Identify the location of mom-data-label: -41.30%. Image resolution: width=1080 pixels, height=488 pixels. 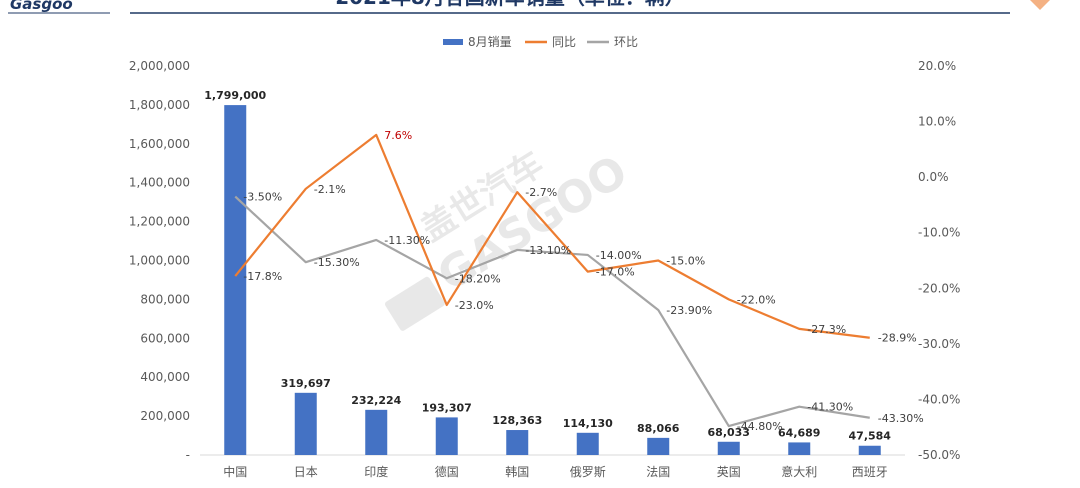
(830, 407).